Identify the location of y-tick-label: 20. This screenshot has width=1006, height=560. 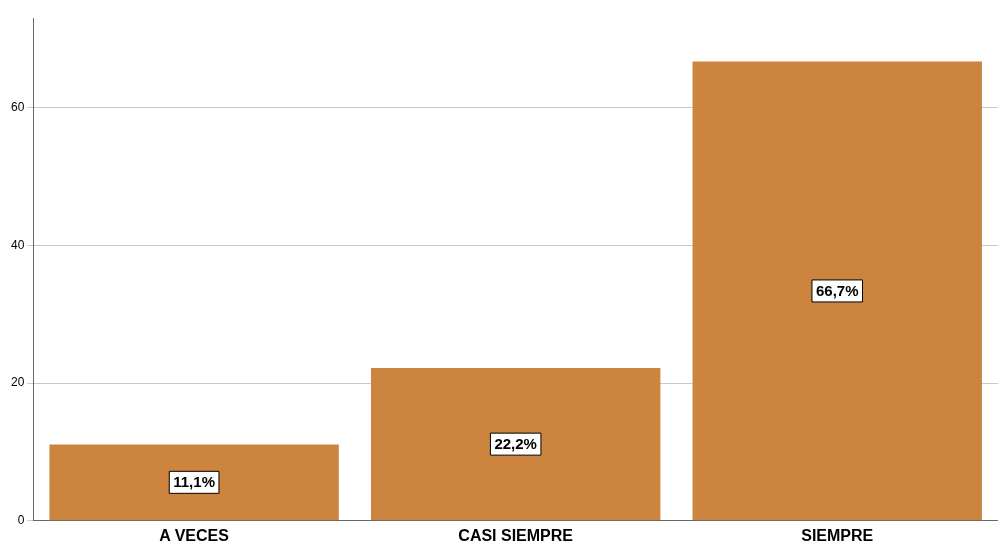
(17, 382).